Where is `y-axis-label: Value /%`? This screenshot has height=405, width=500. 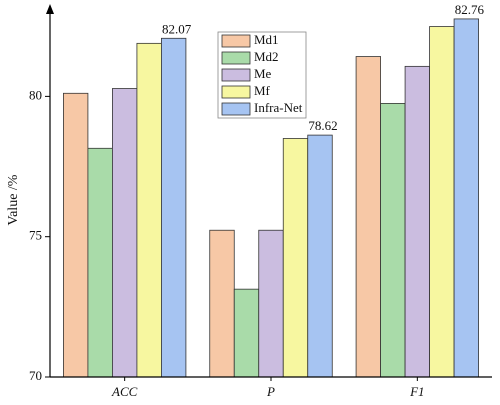 y-axis-label: Value /% is located at coordinates (13, 199).